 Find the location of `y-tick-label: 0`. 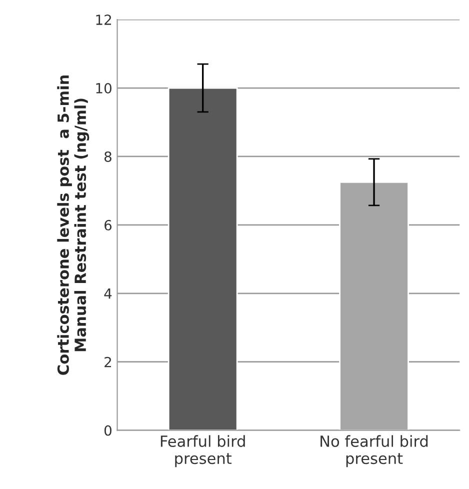

y-tick-label: 0 is located at coordinates (108, 430).